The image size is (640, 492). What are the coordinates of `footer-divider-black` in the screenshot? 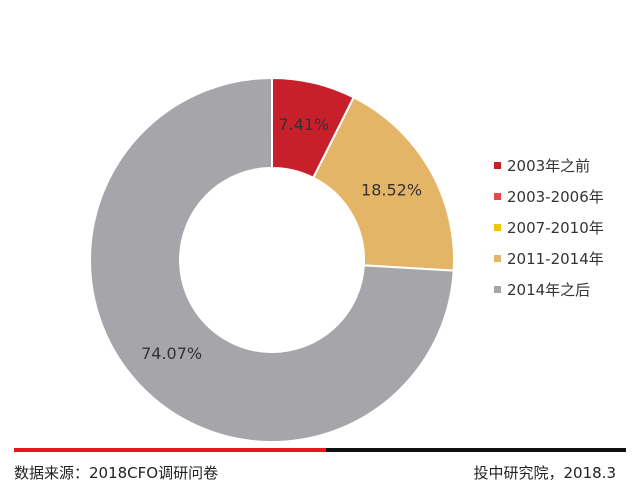 It's located at (476, 450).